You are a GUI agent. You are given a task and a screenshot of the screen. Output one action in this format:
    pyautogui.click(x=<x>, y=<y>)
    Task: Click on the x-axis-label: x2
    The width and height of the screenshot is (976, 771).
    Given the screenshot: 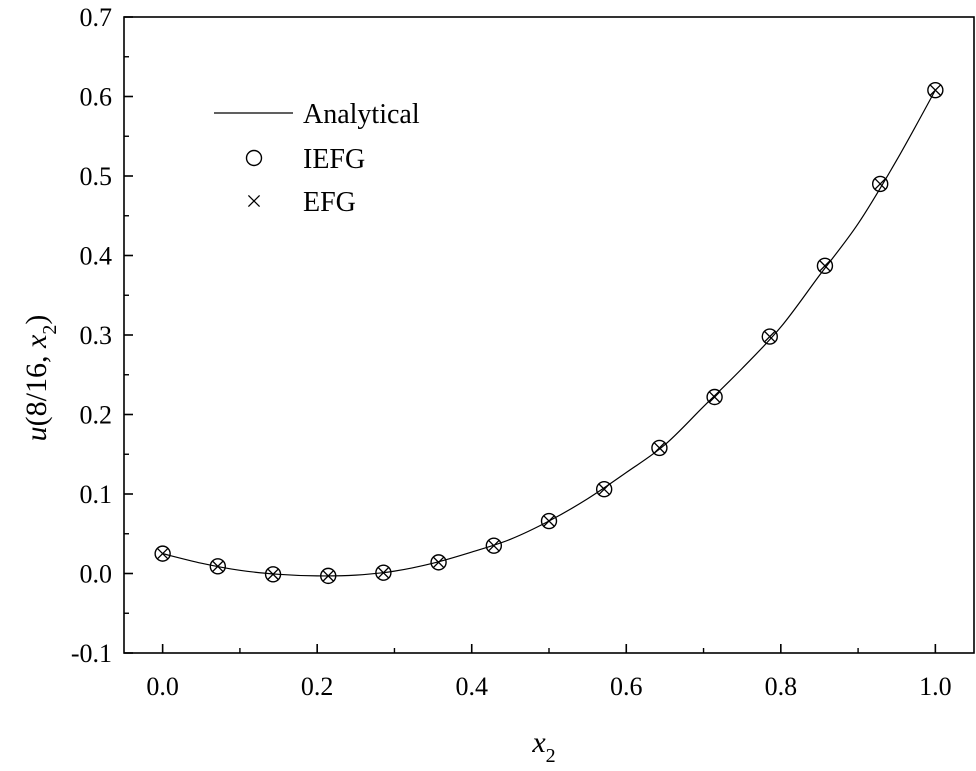 What is the action you would take?
    pyautogui.click(x=543, y=746)
    